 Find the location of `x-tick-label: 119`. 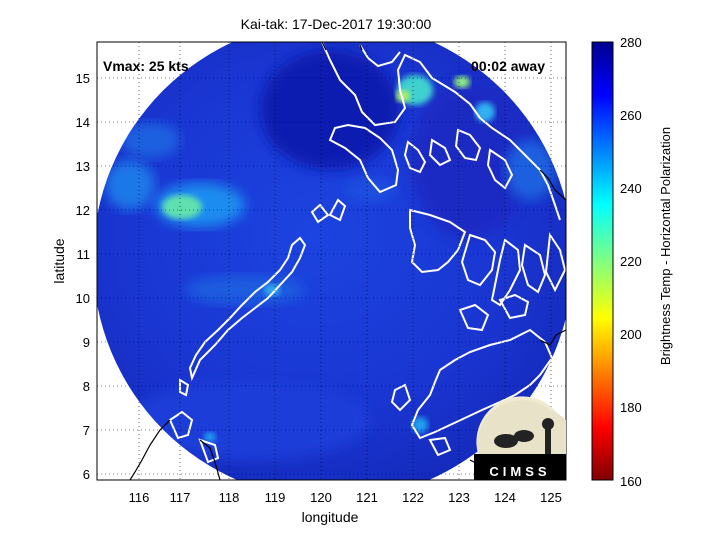

x-tick-label: 119 is located at coordinates (275, 497).